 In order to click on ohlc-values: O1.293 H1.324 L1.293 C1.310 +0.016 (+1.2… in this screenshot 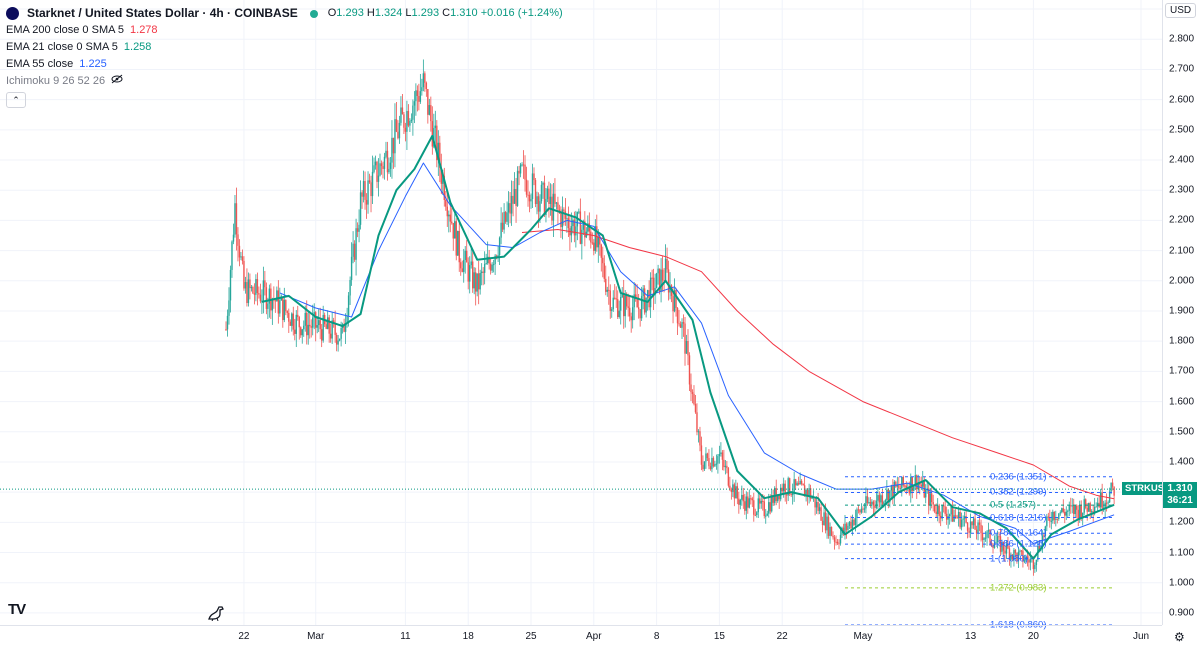, I will do `click(445, 13)`.